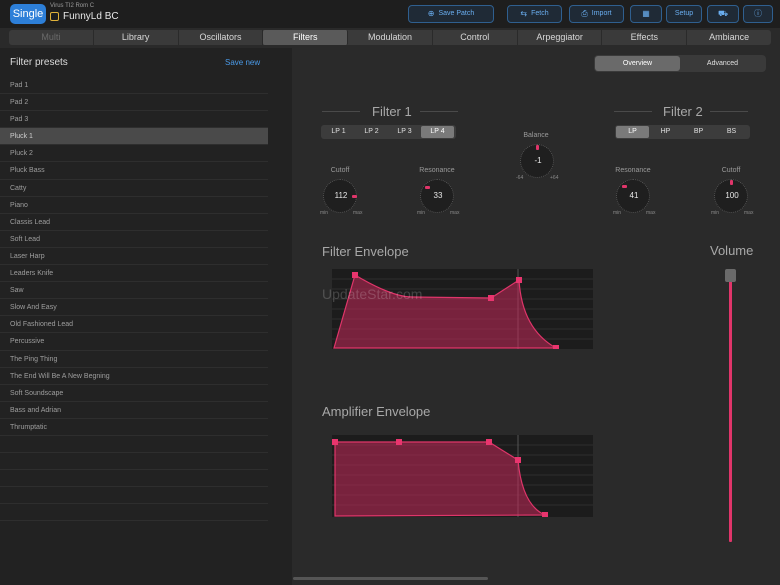 This screenshot has height=585, width=780. Describe the element at coordinates (518, 460) in the screenshot. I see `amp-env-release-handle` at that location.